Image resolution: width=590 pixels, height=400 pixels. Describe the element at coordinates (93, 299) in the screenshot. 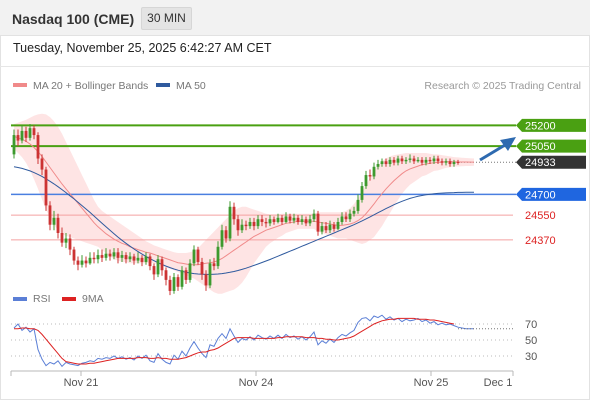

I see `rsi-ma-legend-label: 9MA` at that location.